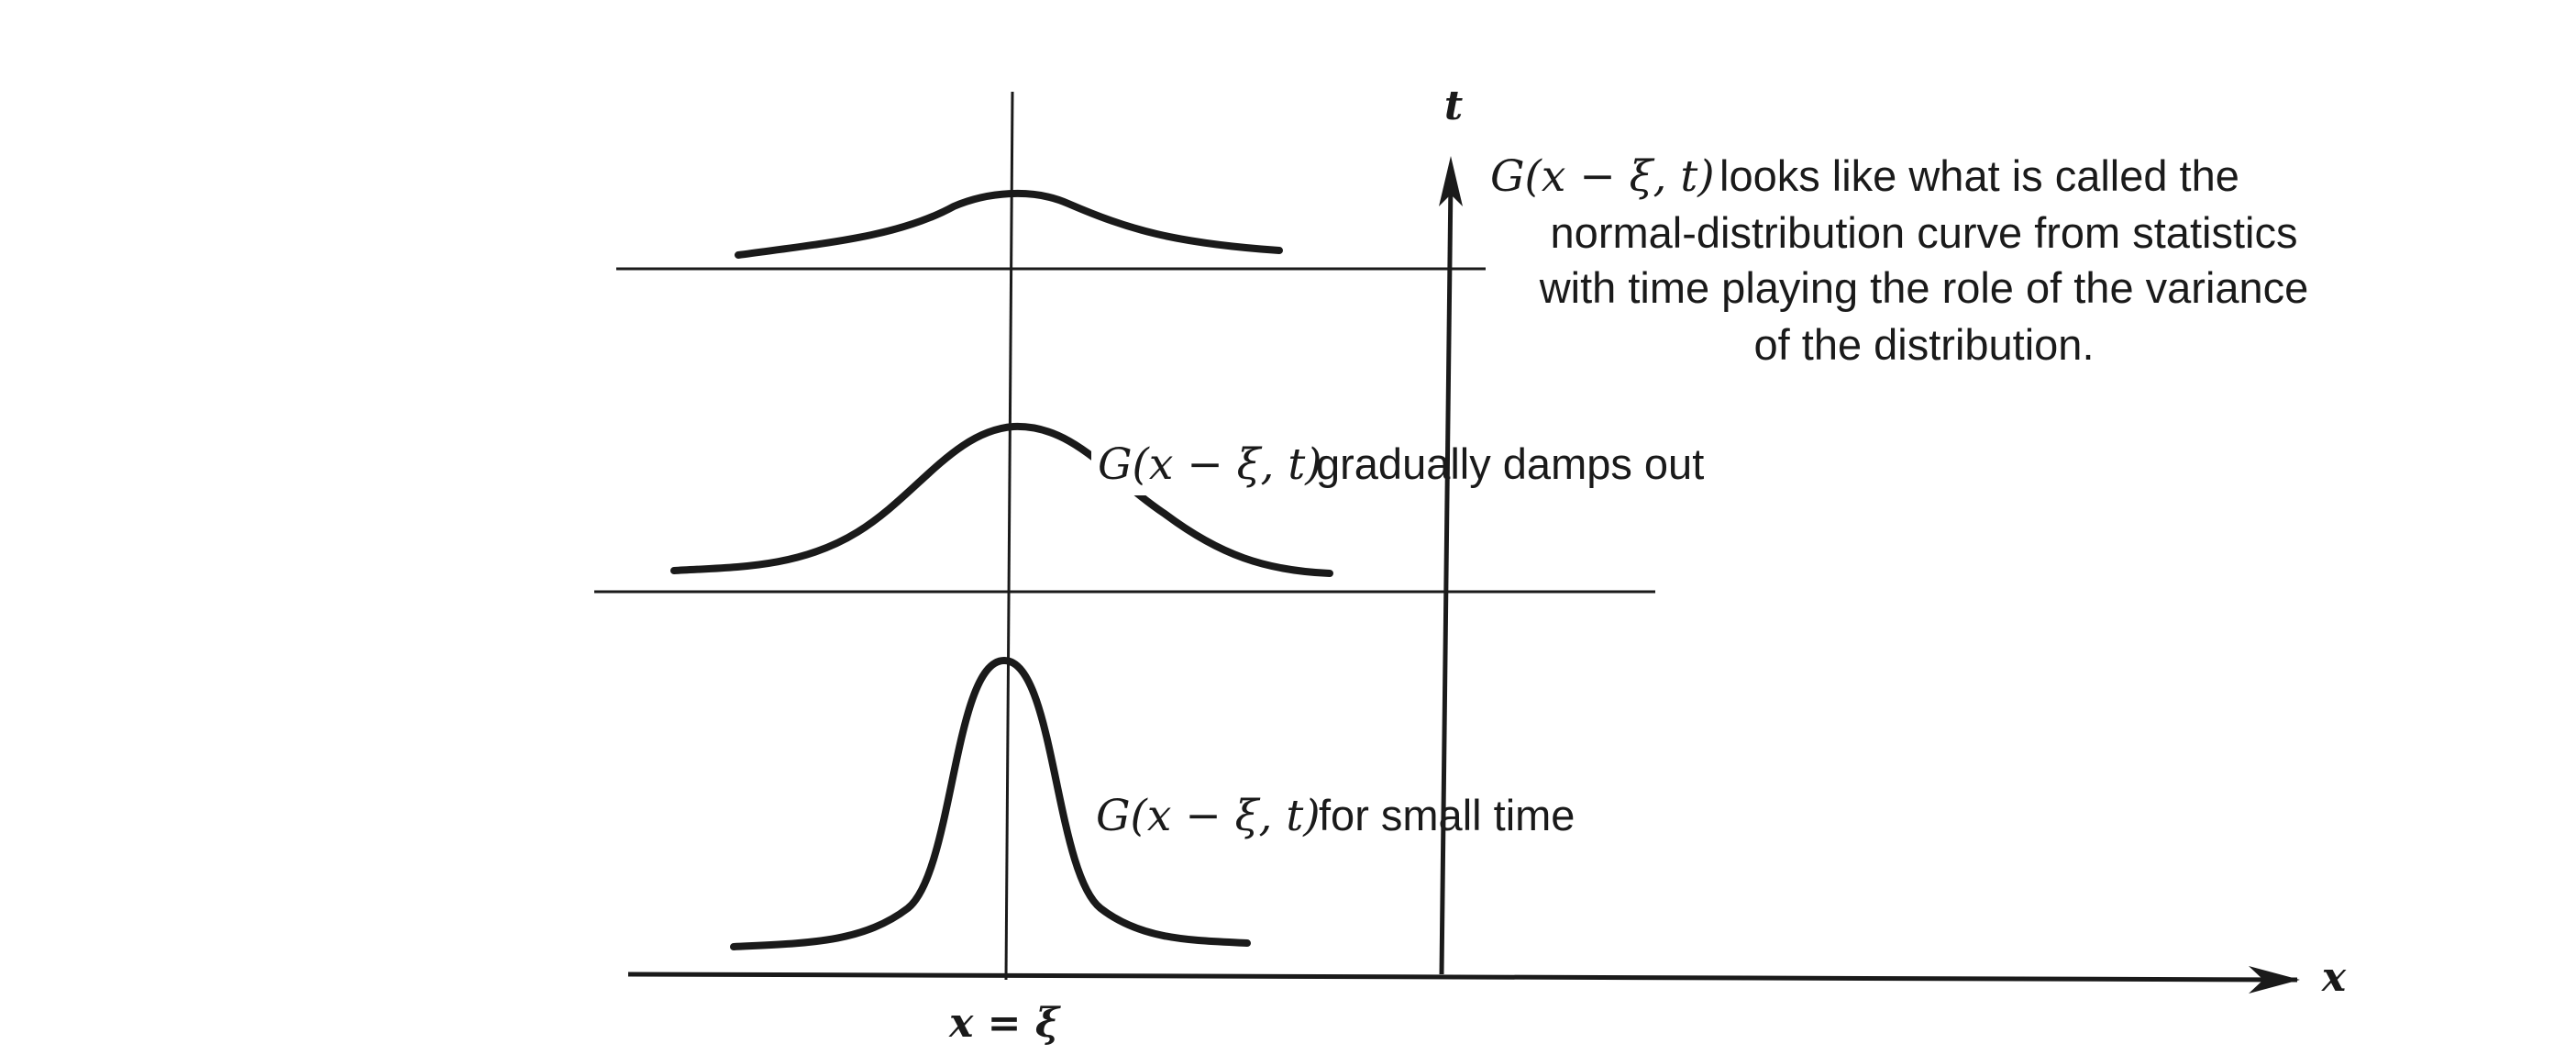 The width and height of the screenshot is (2576, 1055). Describe the element at coordinates (1446, 576) in the screenshot. I see `t-axis` at that location.